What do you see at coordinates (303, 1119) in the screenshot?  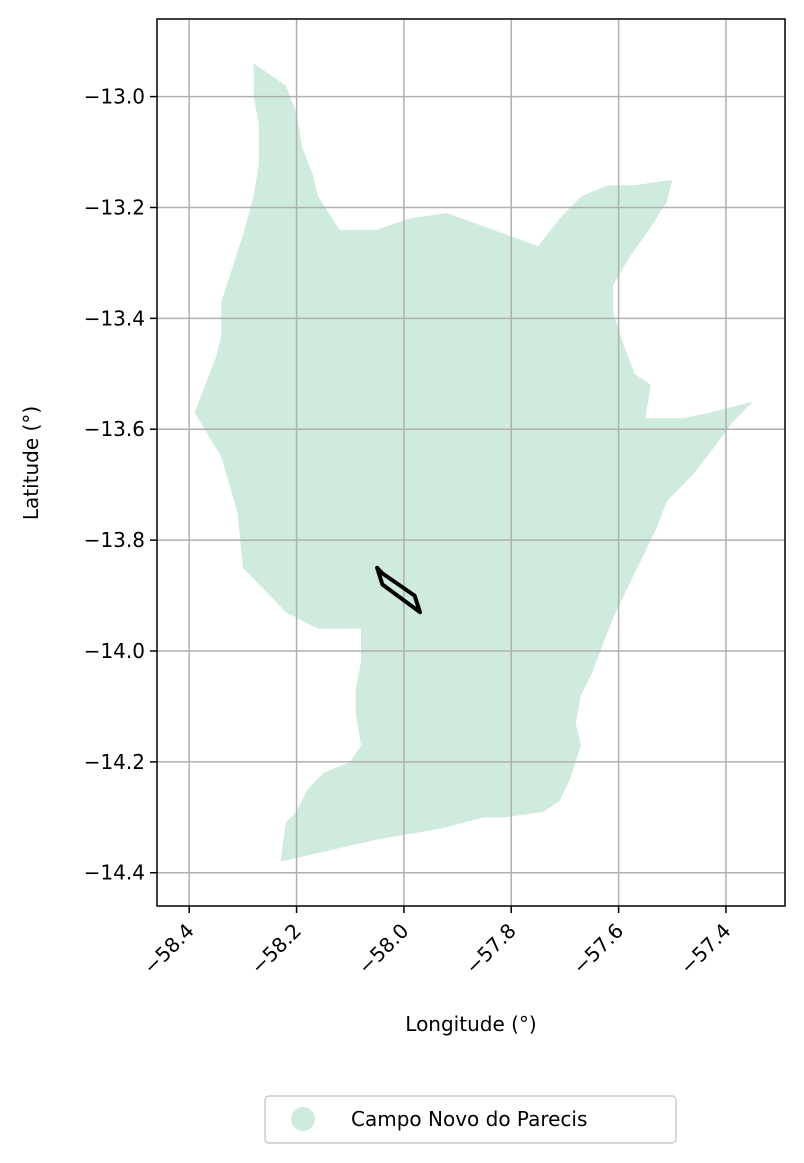 I see `legend-swatch` at bounding box center [303, 1119].